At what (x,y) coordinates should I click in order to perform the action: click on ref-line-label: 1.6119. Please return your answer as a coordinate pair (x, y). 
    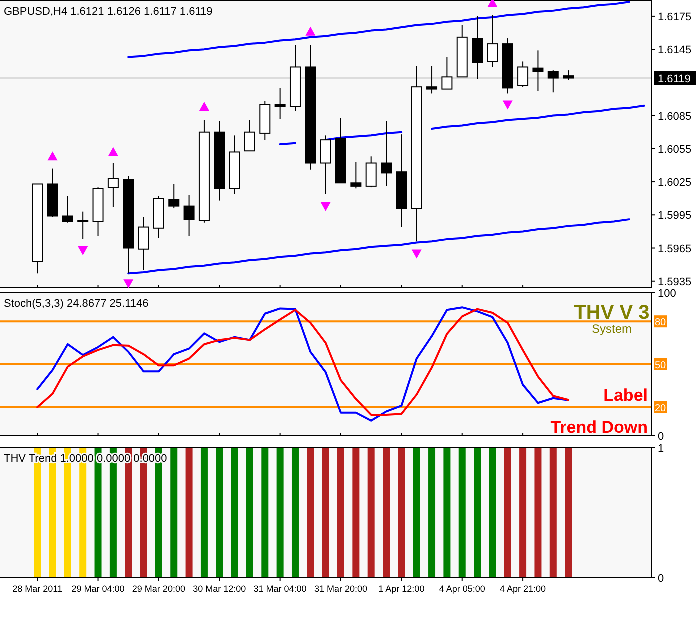
    Looking at the image, I should click on (674, 79).